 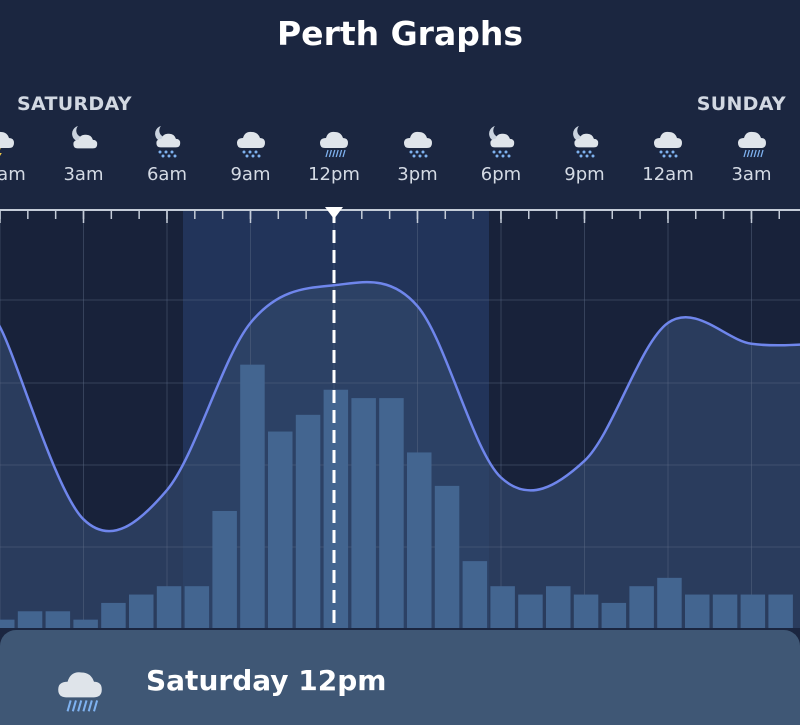 I want to click on hour-item: 6am, so click(x=167, y=151).